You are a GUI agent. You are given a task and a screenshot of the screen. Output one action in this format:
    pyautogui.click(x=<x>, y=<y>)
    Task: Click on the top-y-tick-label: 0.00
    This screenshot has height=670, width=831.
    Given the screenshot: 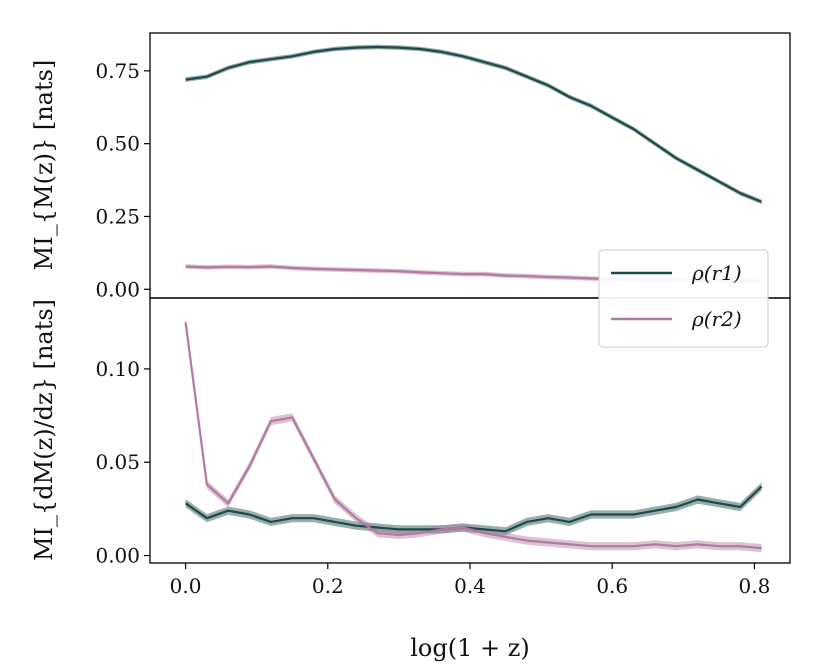 What is the action you would take?
    pyautogui.click(x=117, y=289)
    